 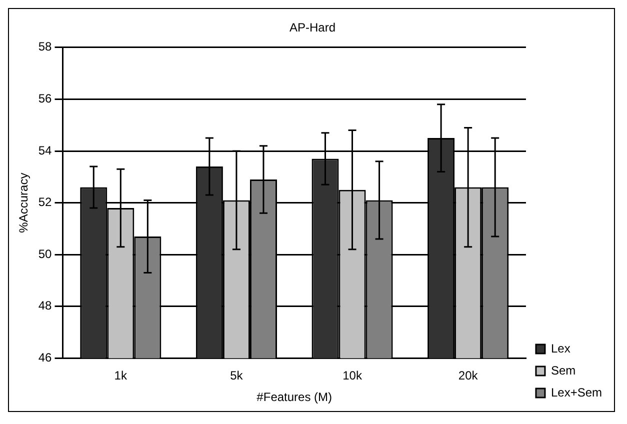 What do you see at coordinates (45, 357) in the screenshot?
I see `y-tick-label: 46` at bounding box center [45, 357].